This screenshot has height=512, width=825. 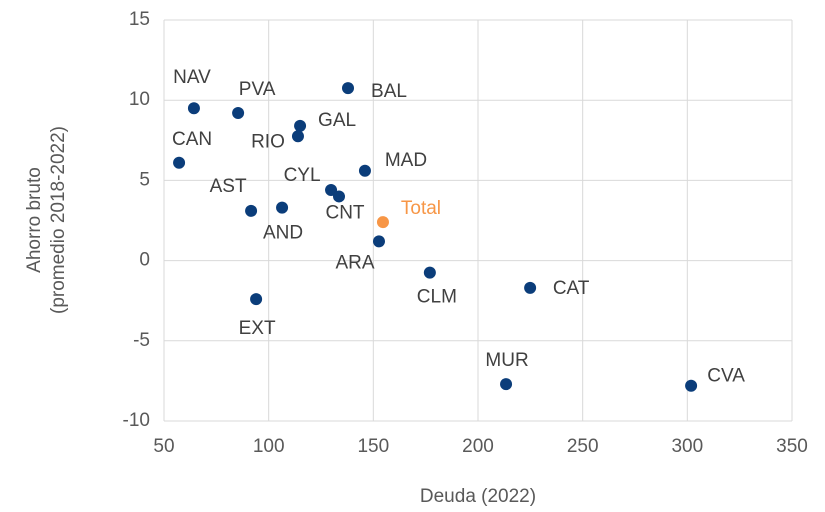 What do you see at coordinates (141, 340) in the screenshot?
I see `y-tick-label: -5` at bounding box center [141, 340].